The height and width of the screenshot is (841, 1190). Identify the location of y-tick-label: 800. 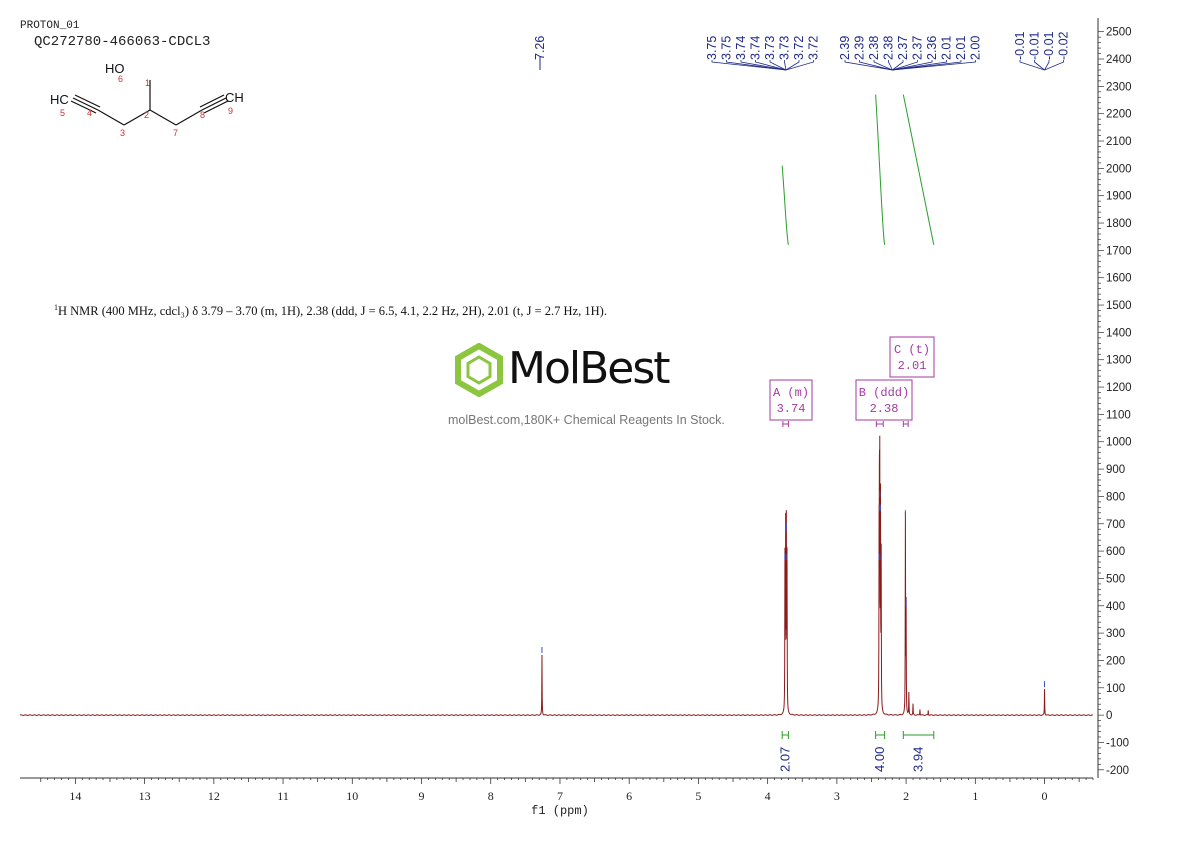
(1115, 497).